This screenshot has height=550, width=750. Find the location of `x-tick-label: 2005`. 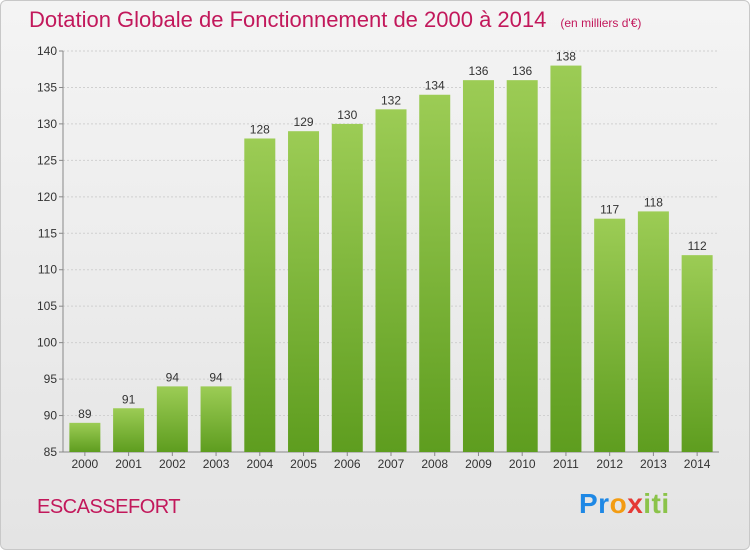

x-tick-label: 2005 is located at coordinates (303, 464).